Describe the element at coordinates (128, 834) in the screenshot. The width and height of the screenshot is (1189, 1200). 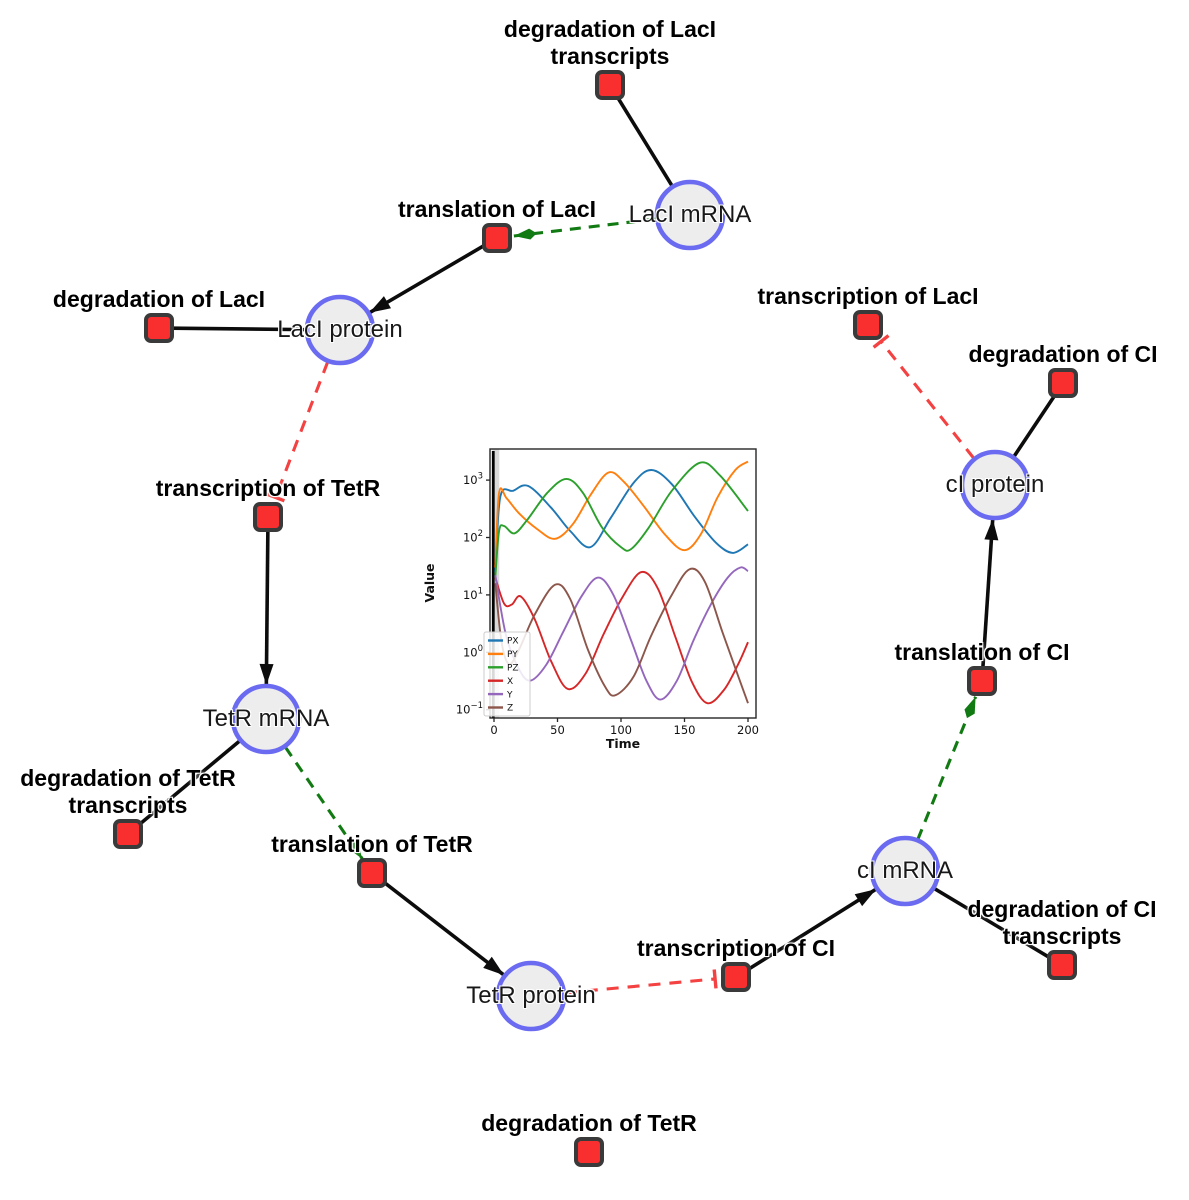
I see `reaction-node-deg_tetr_tx` at that location.